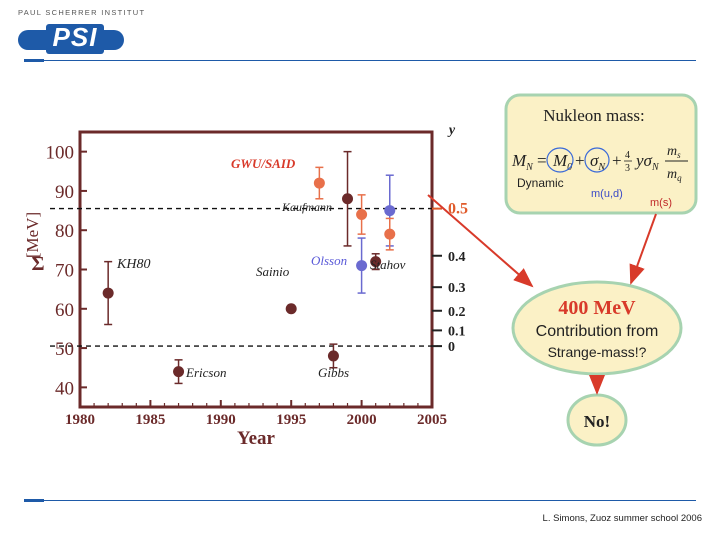 Image resolution: width=720 pixels, height=540 pixels. I want to click on logo-text: PSI, so click(75, 37).